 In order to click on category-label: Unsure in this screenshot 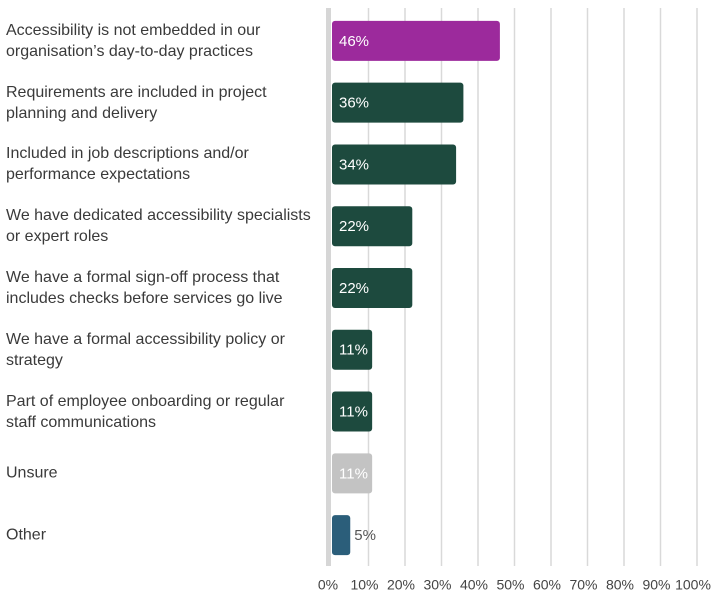, I will do `click(32, 473)`.